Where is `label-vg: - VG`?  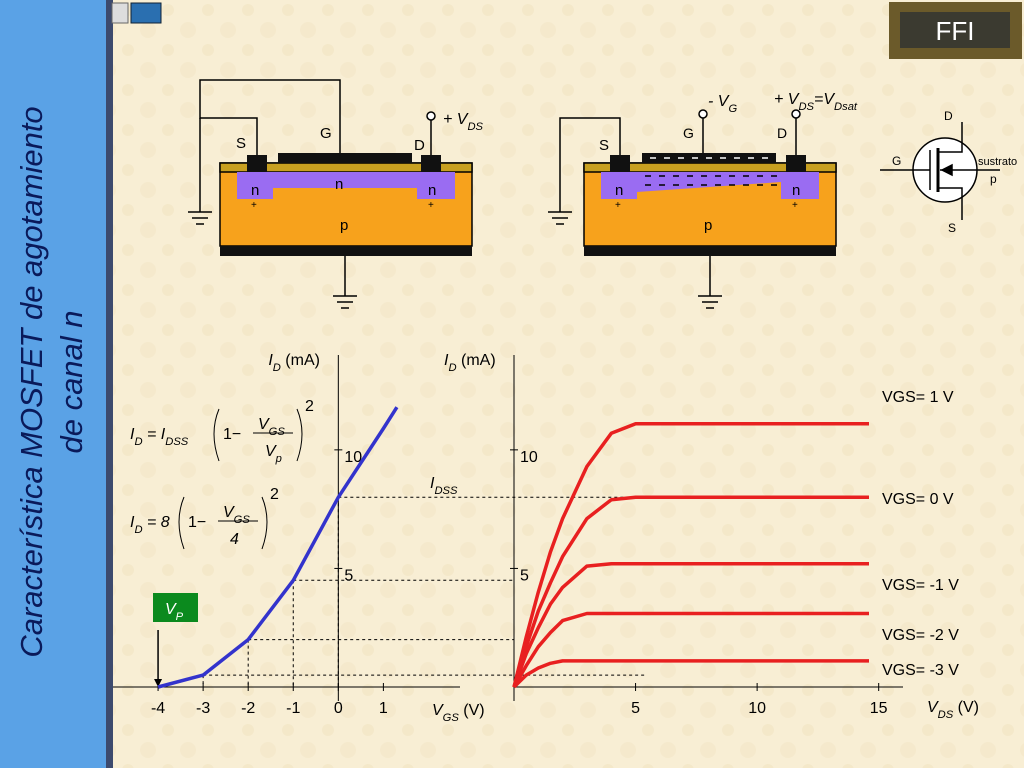 label-vg: - VG is located at coordinates (722, 104).